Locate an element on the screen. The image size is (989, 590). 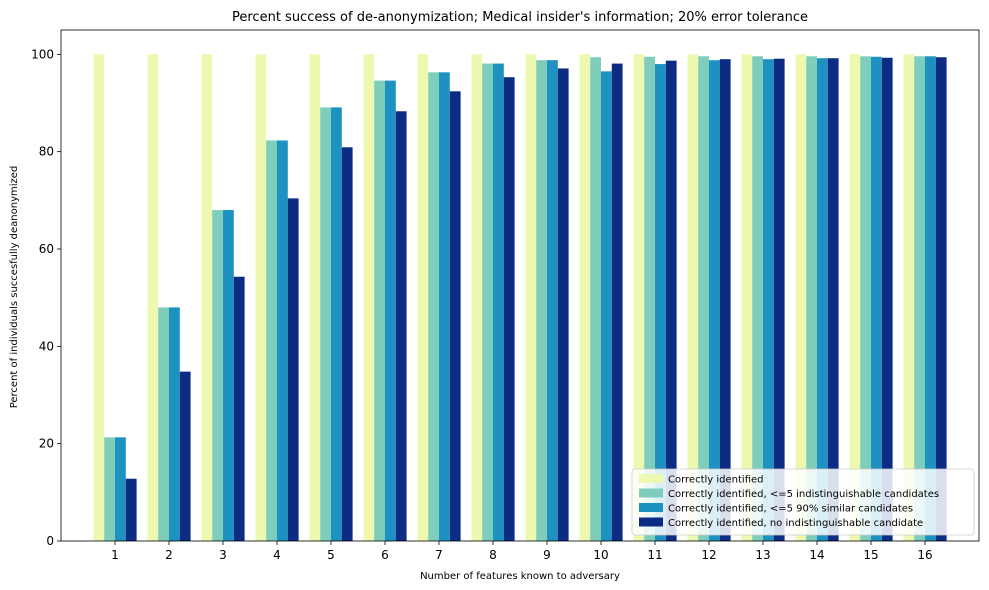
y-tick-label: 0 is located at coordinates (50, 541).